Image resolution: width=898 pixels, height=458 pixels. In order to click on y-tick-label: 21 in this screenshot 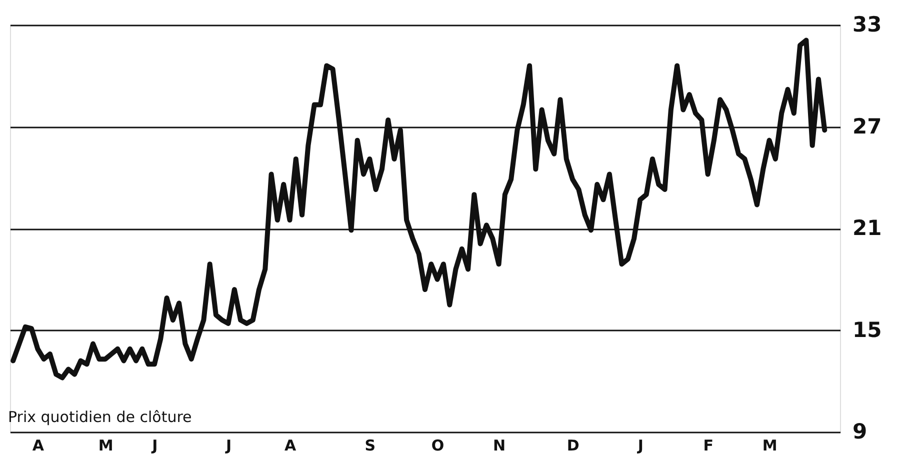, I will do `click(867, 228)`.